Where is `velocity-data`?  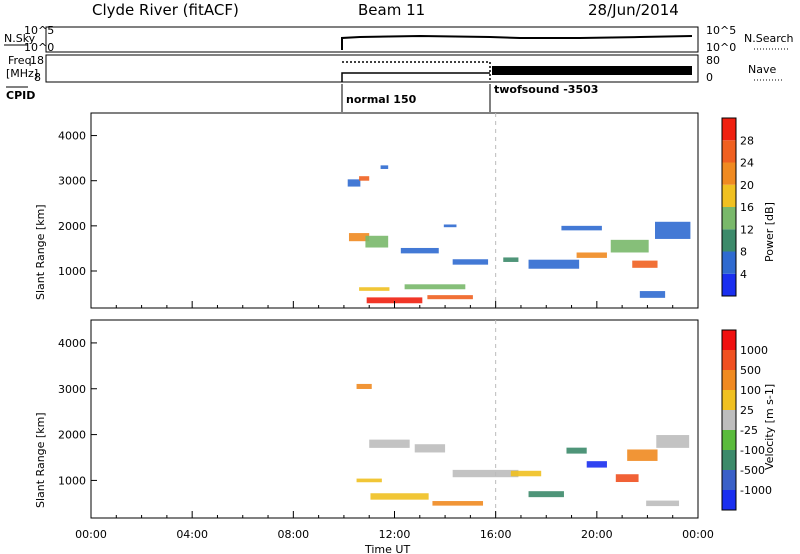
velocity-data is located at coordinates (523, 419).